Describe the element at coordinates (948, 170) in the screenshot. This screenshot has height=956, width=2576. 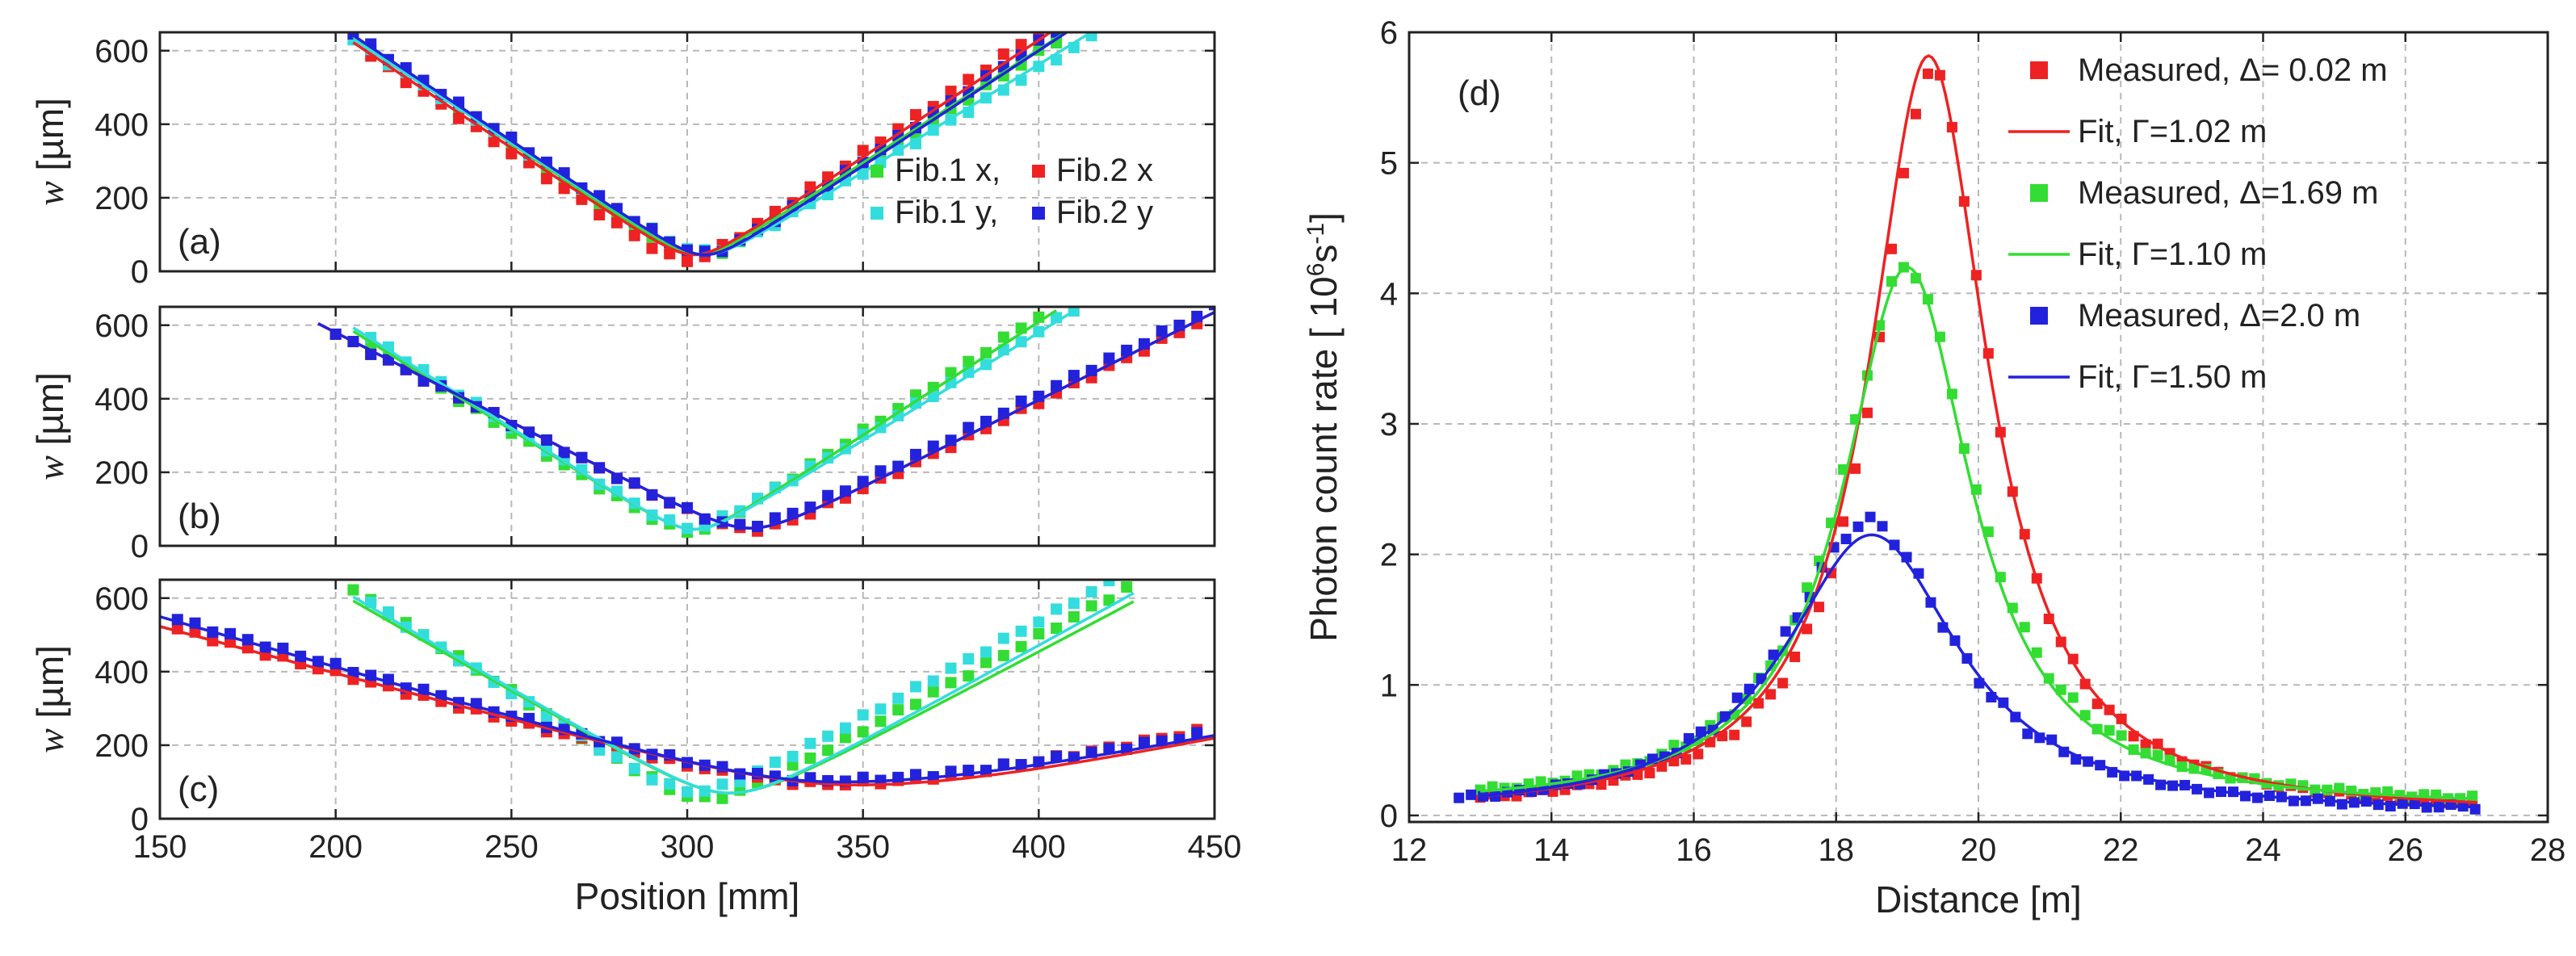
I see `legend-label: Fib.1 x,` at that location.